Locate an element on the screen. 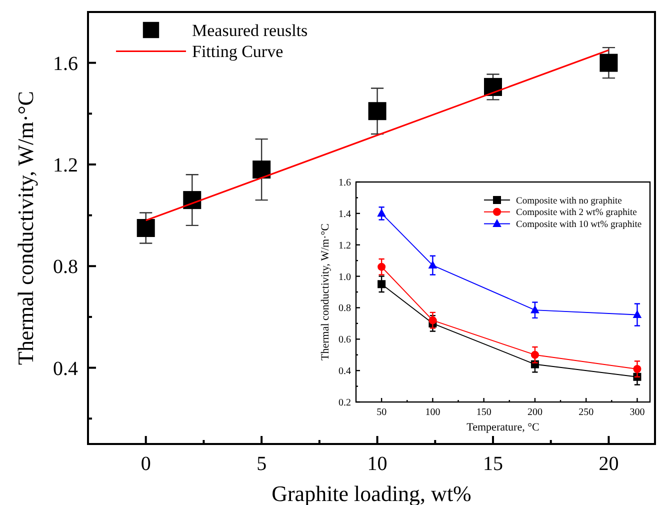  y-tick-label: 1.0 is located at coordinates (344, 277).